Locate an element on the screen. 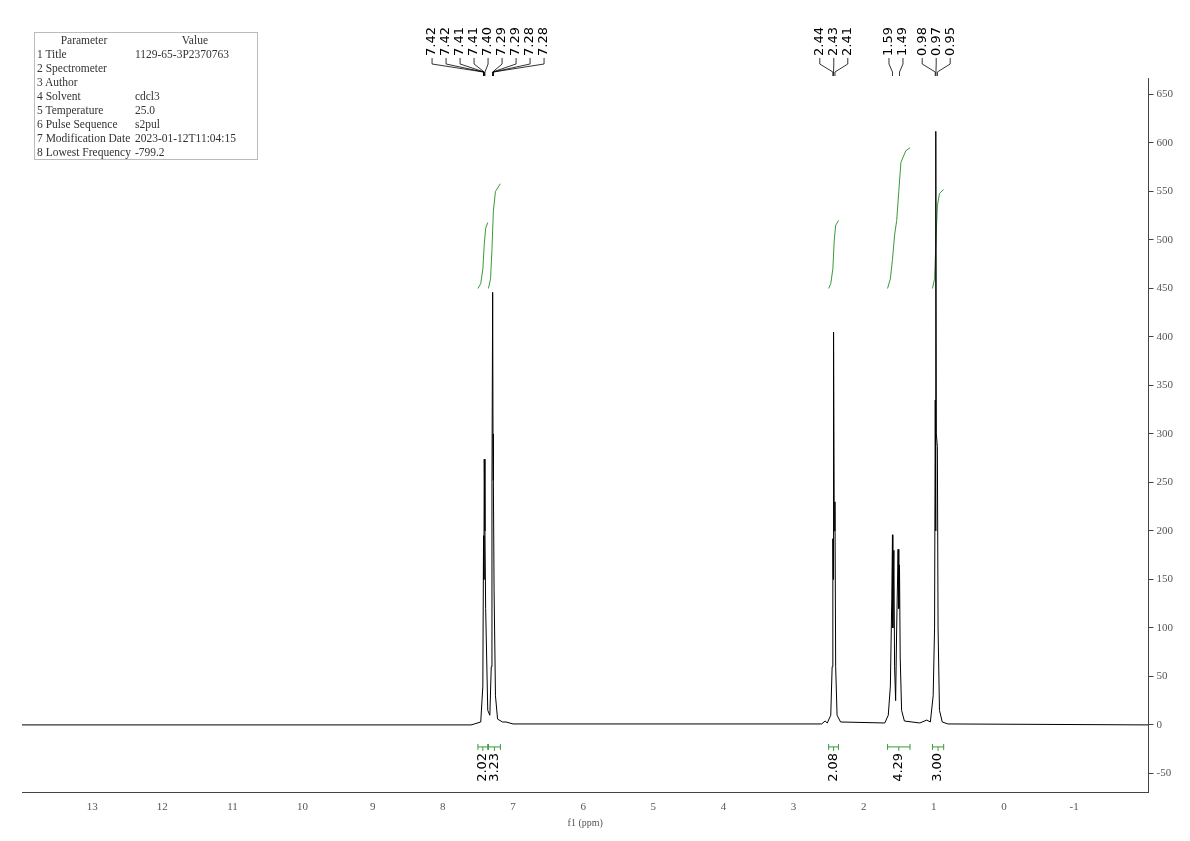 Image resolution: width=1190 pixels, height=841 pixels. x-tick-label: 8 is located at coordinates (443, 806).